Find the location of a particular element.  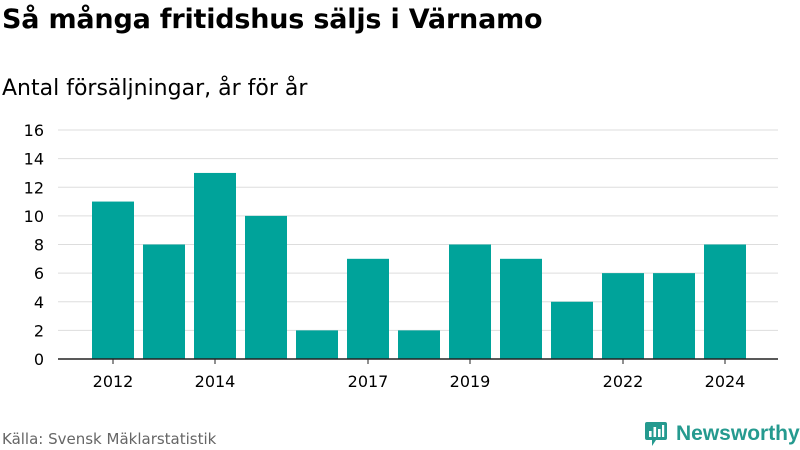

y-tick-label: 6 is located at coordinates (39, 273).